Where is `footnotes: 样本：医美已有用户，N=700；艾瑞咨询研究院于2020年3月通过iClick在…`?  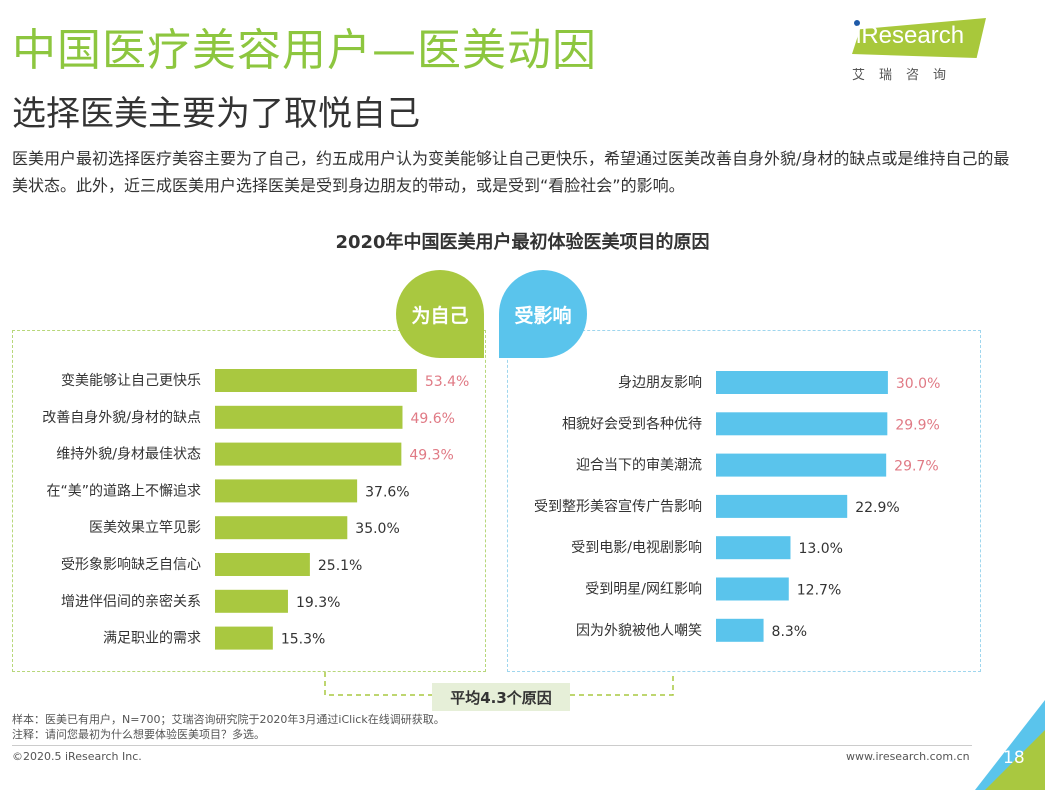 footnotes: 样本：医美已有用户，N=700；艾瑞咨询研究院于2020年3月通过iClick在… is located at coordinates (228, 727).